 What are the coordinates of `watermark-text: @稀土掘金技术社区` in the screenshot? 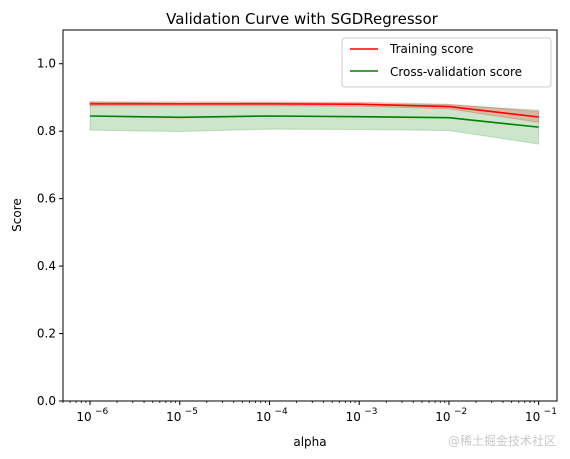 It's located at (501, 441).